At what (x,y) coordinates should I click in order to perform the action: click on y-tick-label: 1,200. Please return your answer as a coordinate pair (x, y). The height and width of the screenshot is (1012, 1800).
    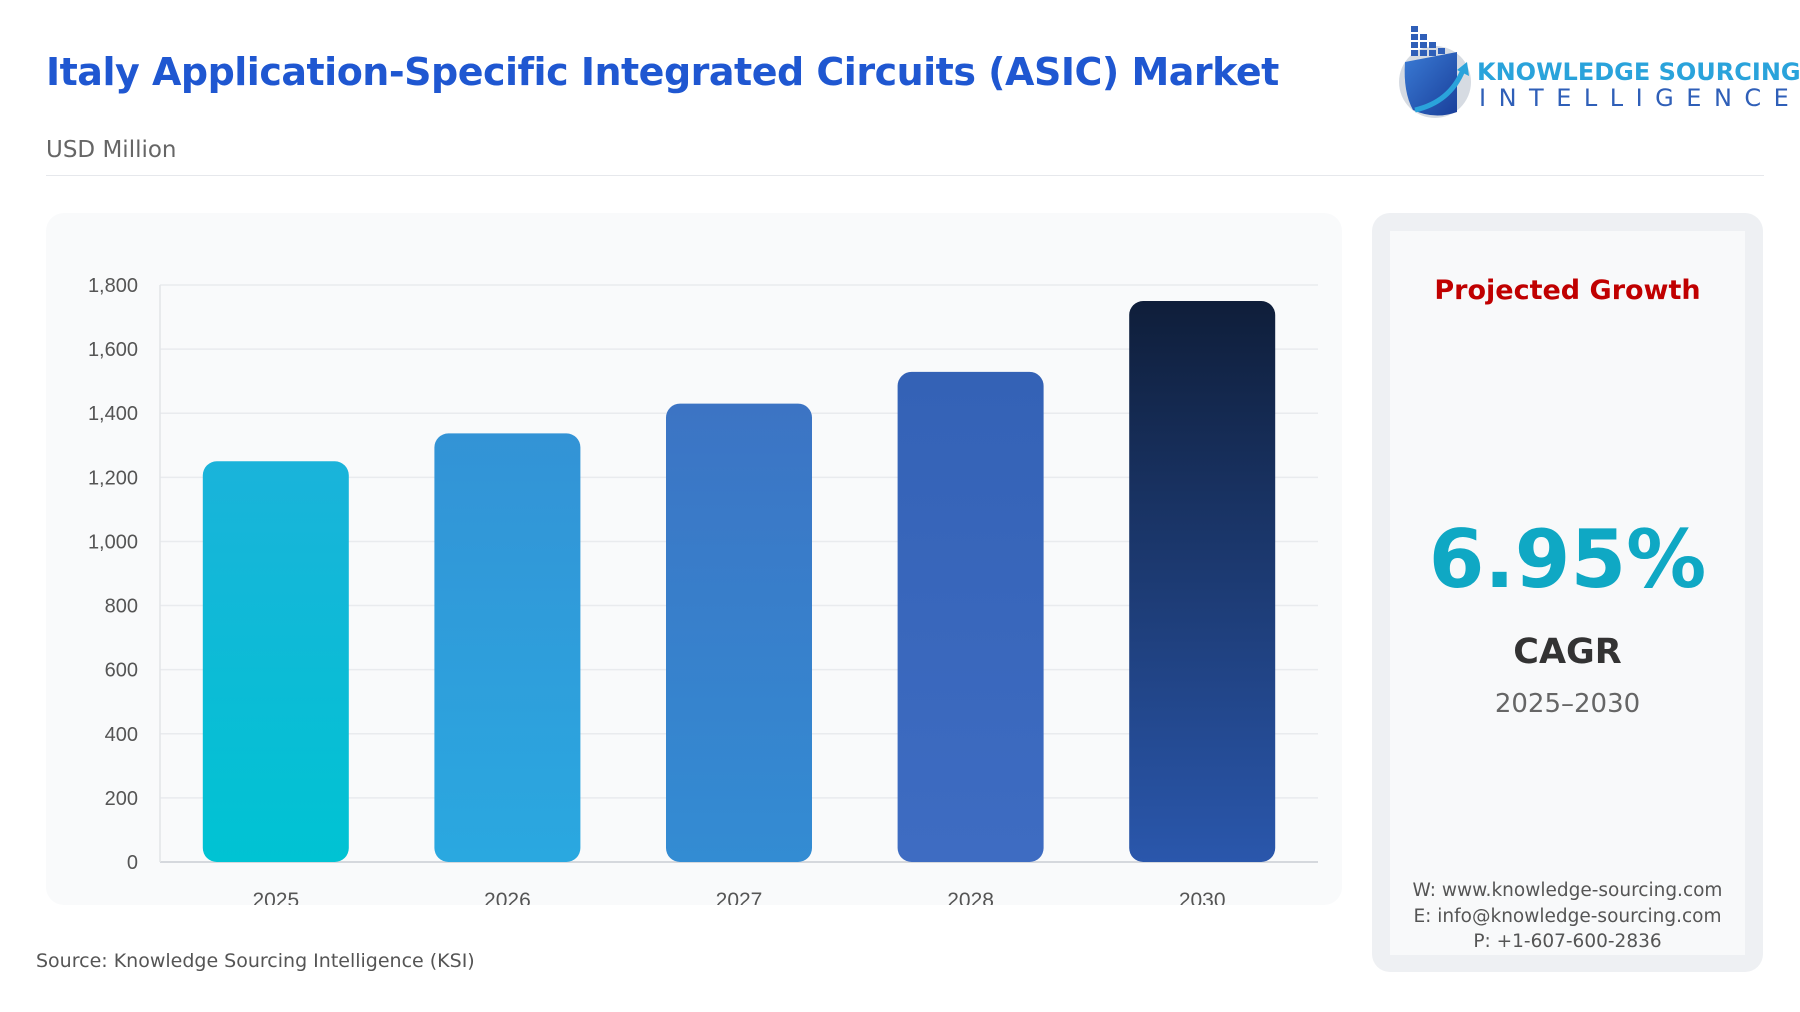
    Looking at the image, I should click on (113, 478).